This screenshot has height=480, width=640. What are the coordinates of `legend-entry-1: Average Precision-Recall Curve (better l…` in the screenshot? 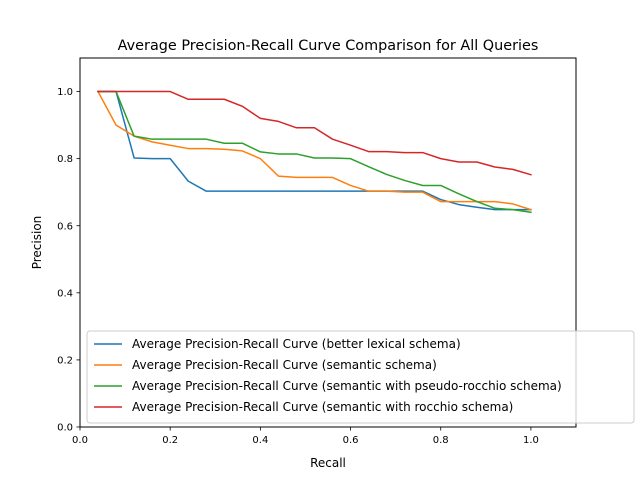 It's located at (296, 344).